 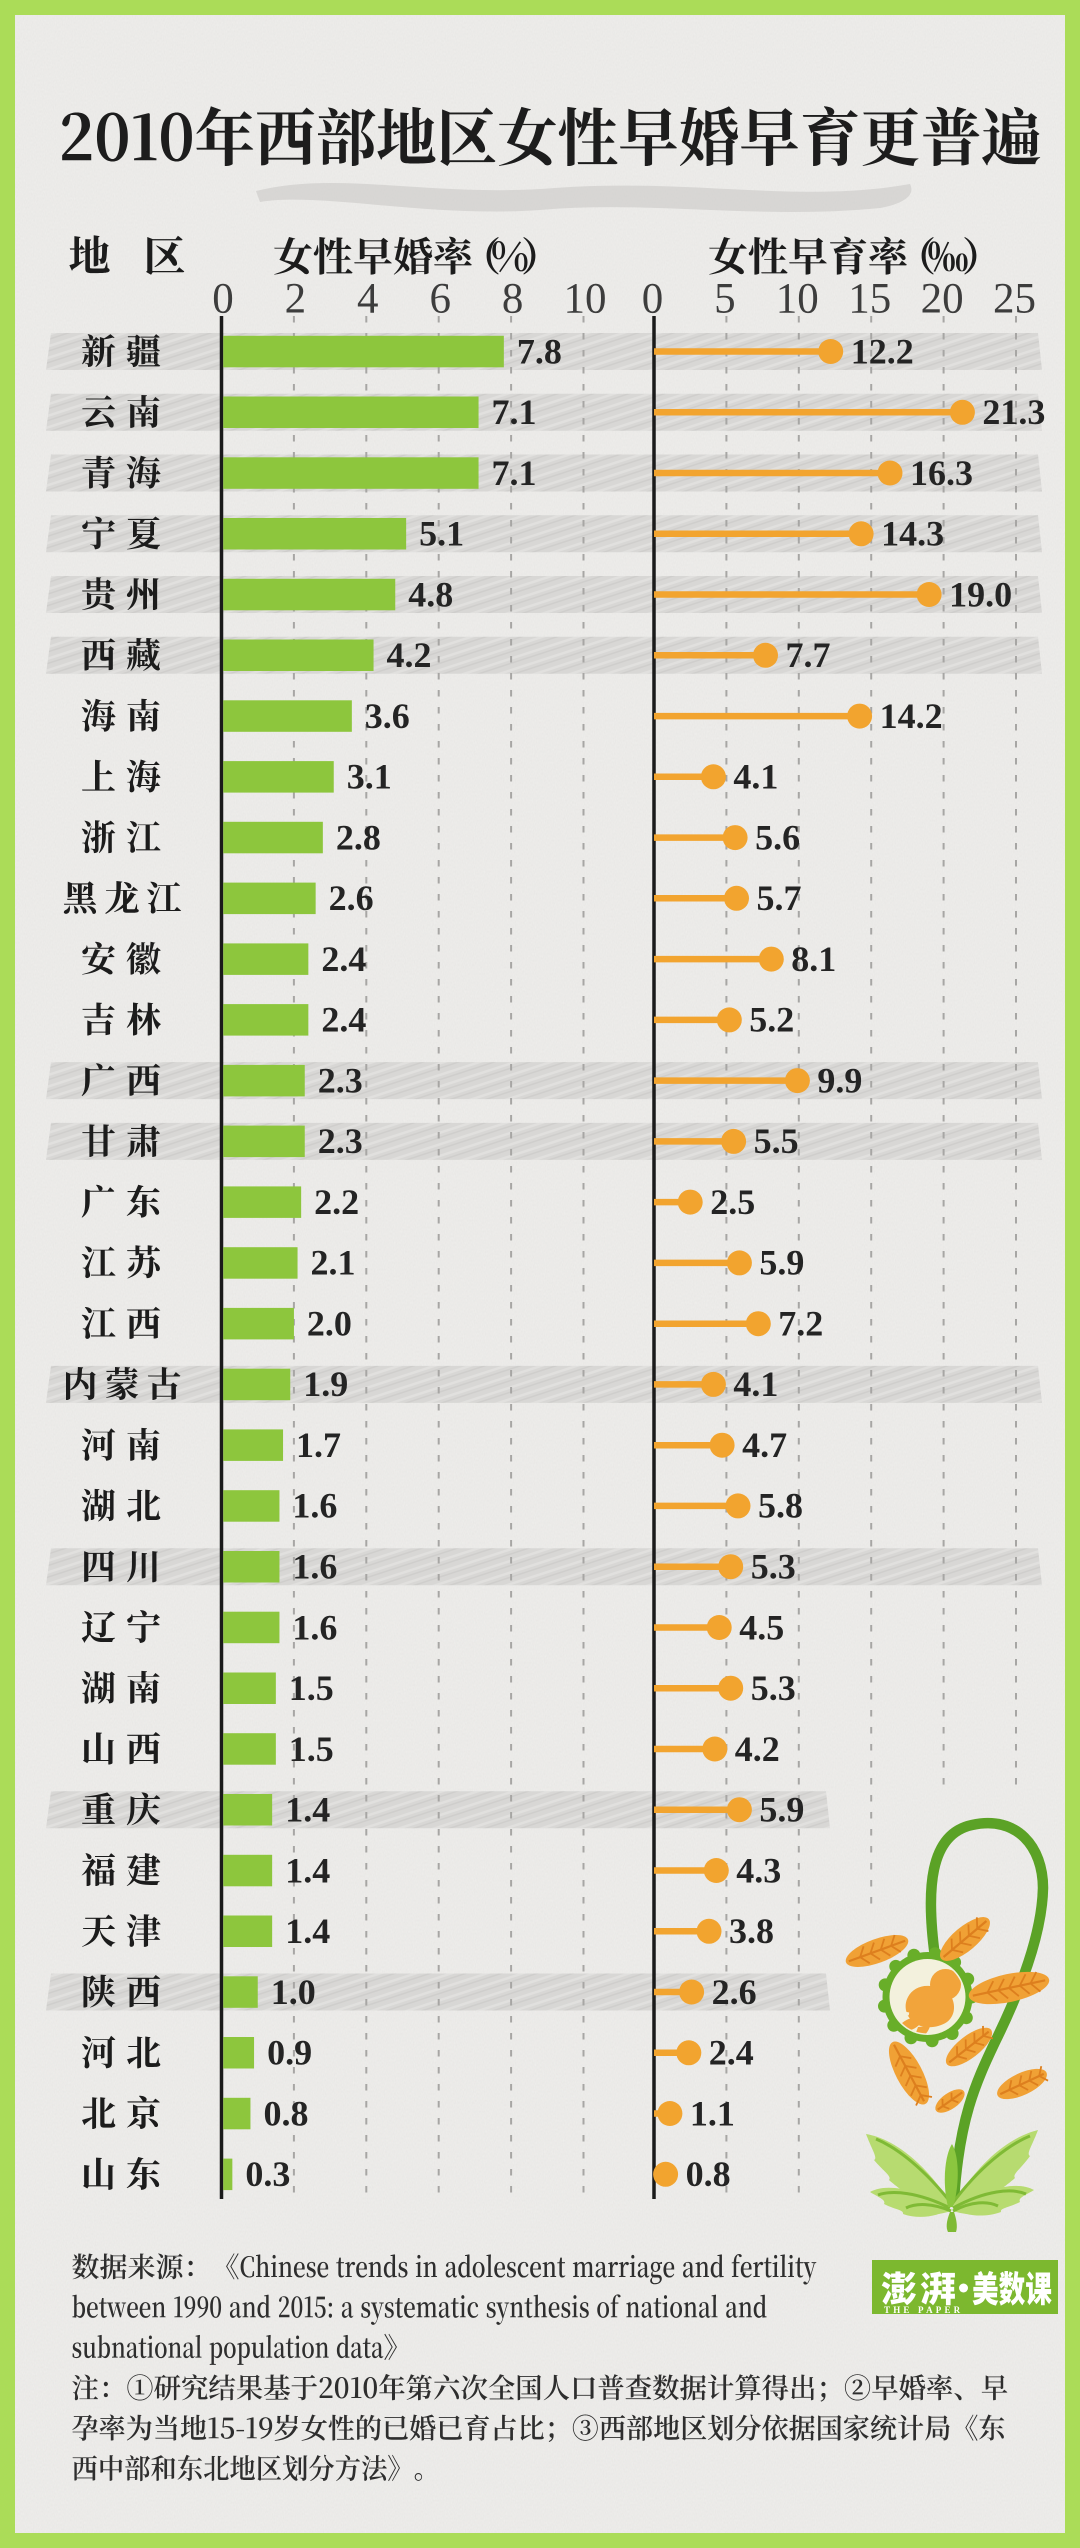 I want to click on svg-text: 5.2, so click(x=771, y=1020).